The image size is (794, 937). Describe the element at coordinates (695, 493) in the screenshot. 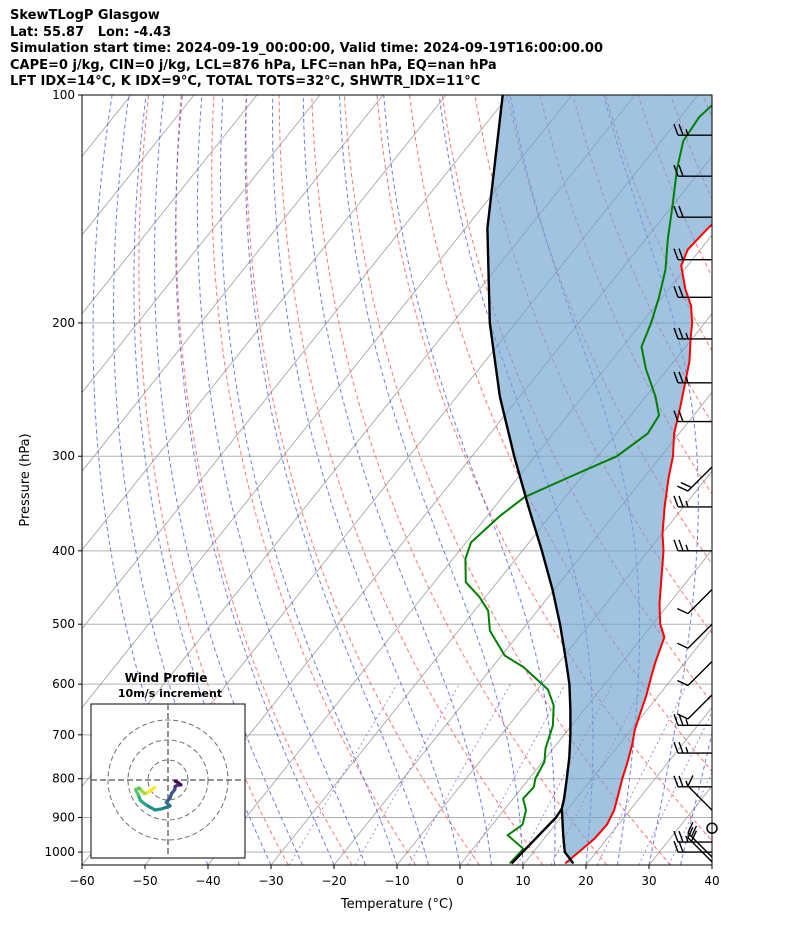

I see `wind-barbs` at that location.